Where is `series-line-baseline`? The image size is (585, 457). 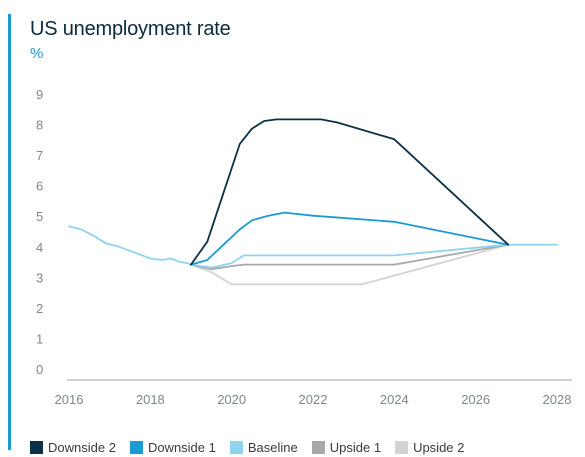 series-line-baseline is located at coordinates (350, 256).